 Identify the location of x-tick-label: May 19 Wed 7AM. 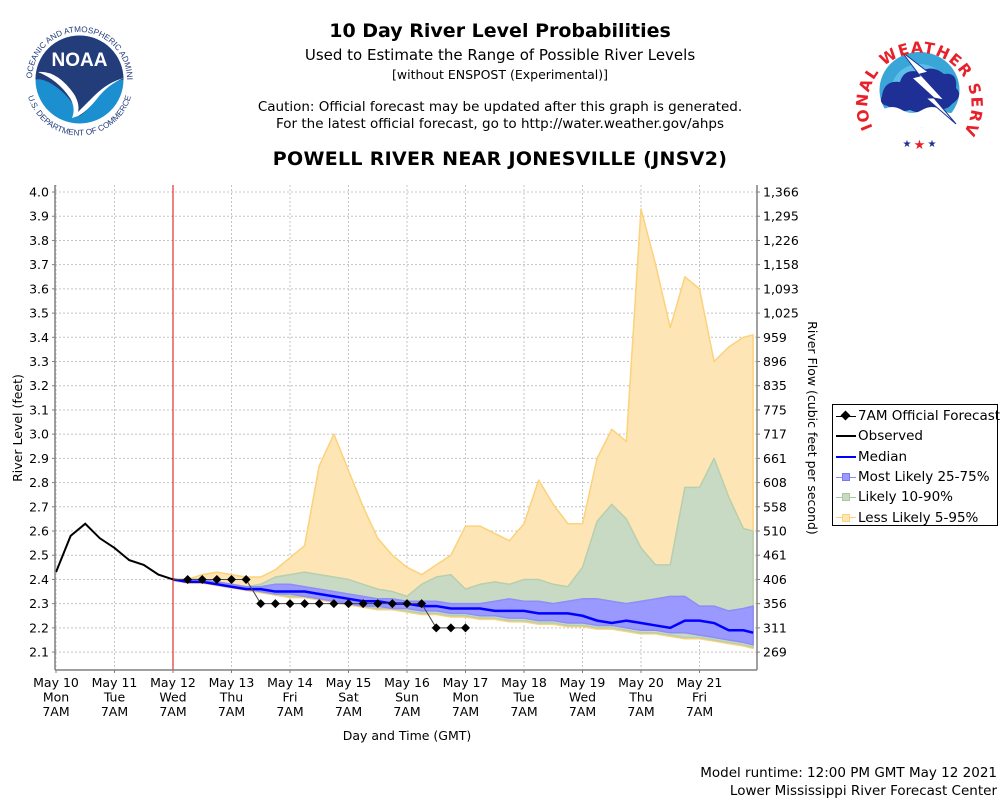
(583, 697).